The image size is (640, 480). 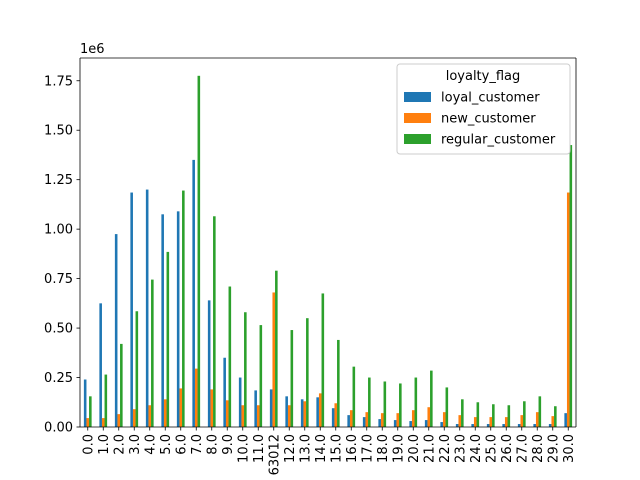 What do you see at coordinates (488, 425) in the screenshot?
I see `bar-loyal_customer-25.0` at bounding box center [488, 425].